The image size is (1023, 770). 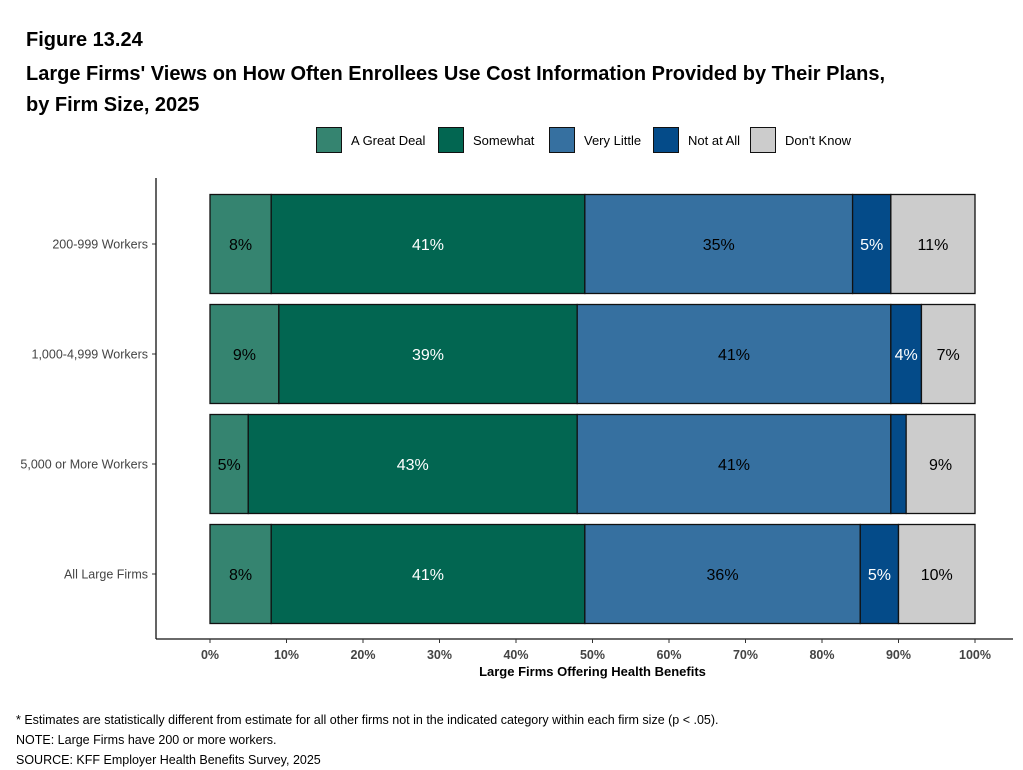 I want to click on data-label-all-large-firms-not-at-all: 5%, so click(x=879, y=575).